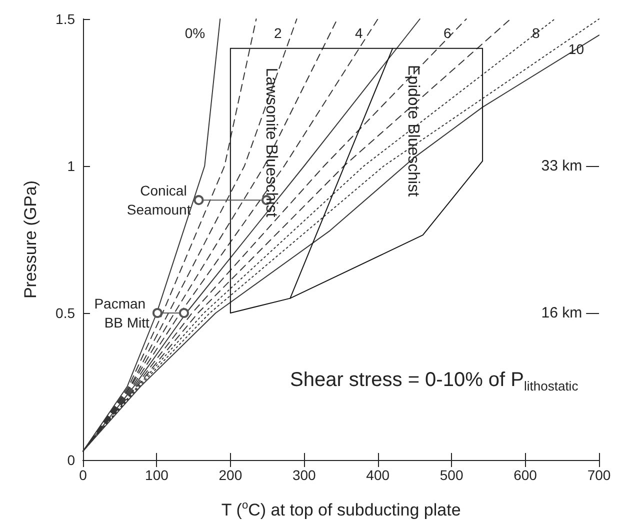 The width and height of the screenshot is (617, 530). I want to click on x-tick-label: 0, so click(83, 475).